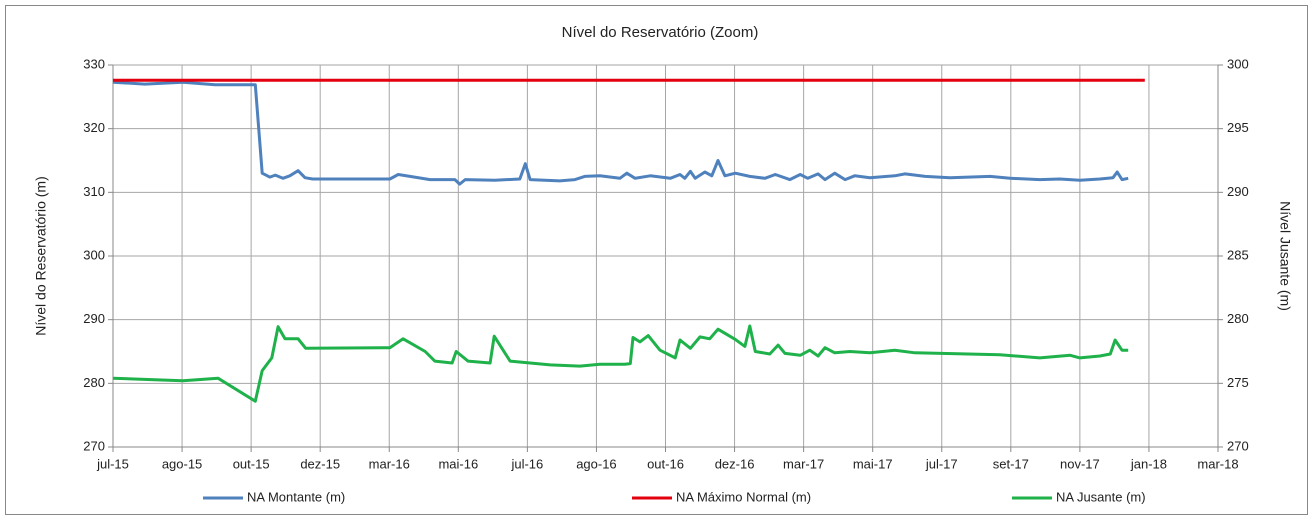 The width and height of the screenshot is (1314, 521). What do you see at coordinates (743, 496) in the screenshot?
I see `legend-label: NA Máximo Normal (m)` at bounding box center [743, 496].